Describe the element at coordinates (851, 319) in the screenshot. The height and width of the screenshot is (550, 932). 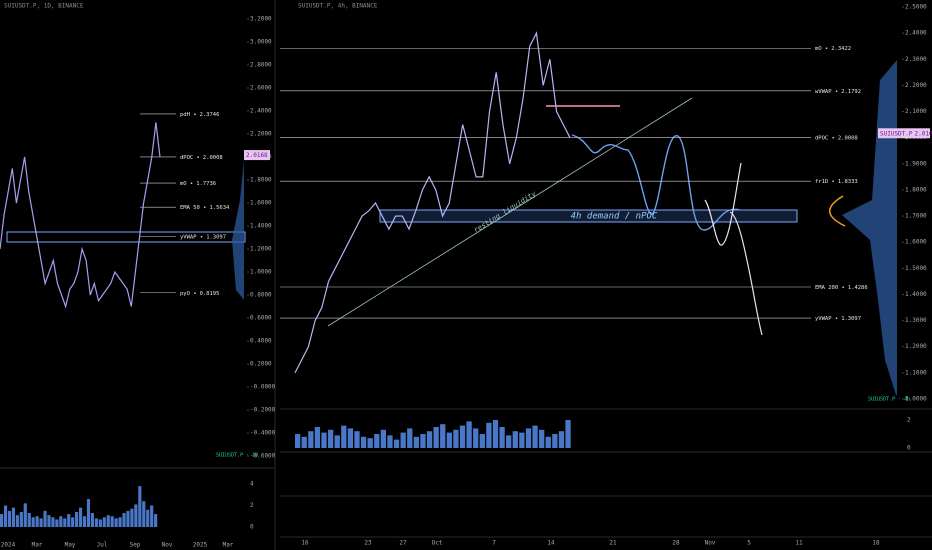
I see `level-value: 1.3097` at that location.